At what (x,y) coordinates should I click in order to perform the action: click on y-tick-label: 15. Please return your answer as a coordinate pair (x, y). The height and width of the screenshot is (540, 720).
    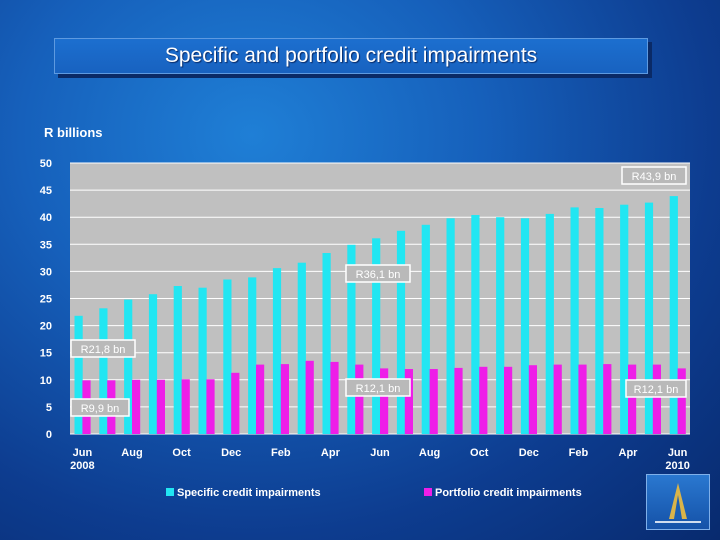
    Looking at the image, I should click on (46, 354).